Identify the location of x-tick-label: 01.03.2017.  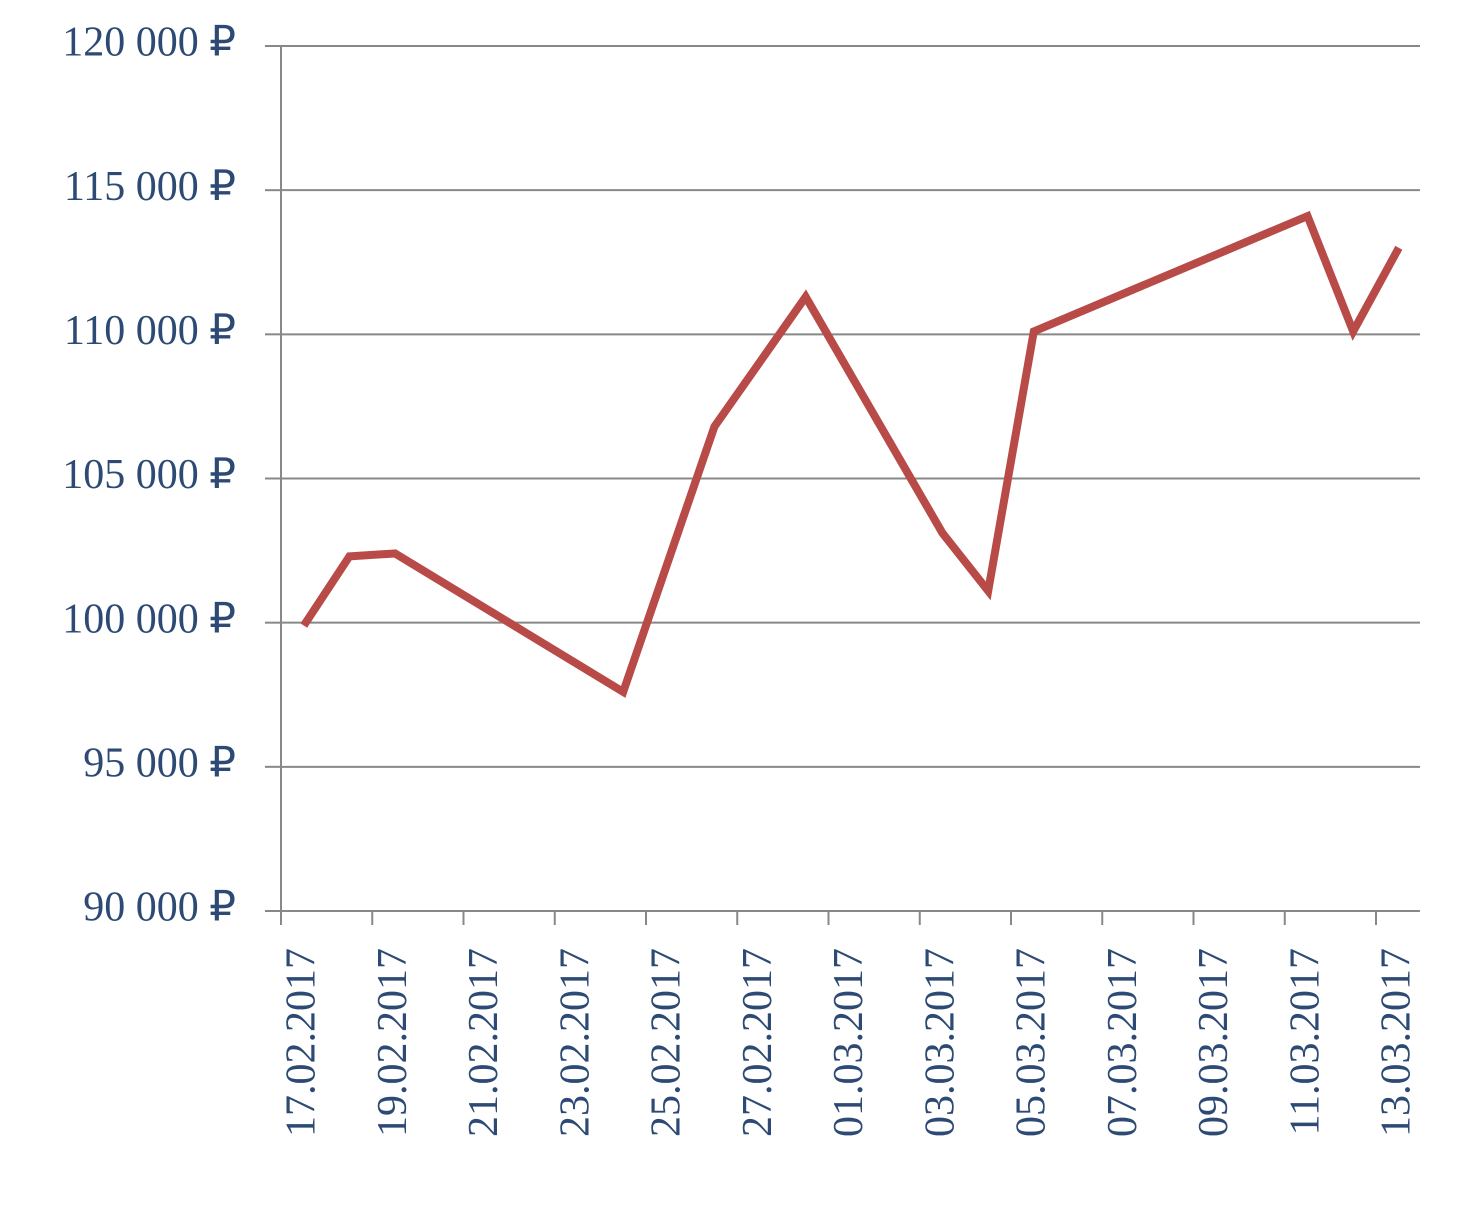
(849, 1042).